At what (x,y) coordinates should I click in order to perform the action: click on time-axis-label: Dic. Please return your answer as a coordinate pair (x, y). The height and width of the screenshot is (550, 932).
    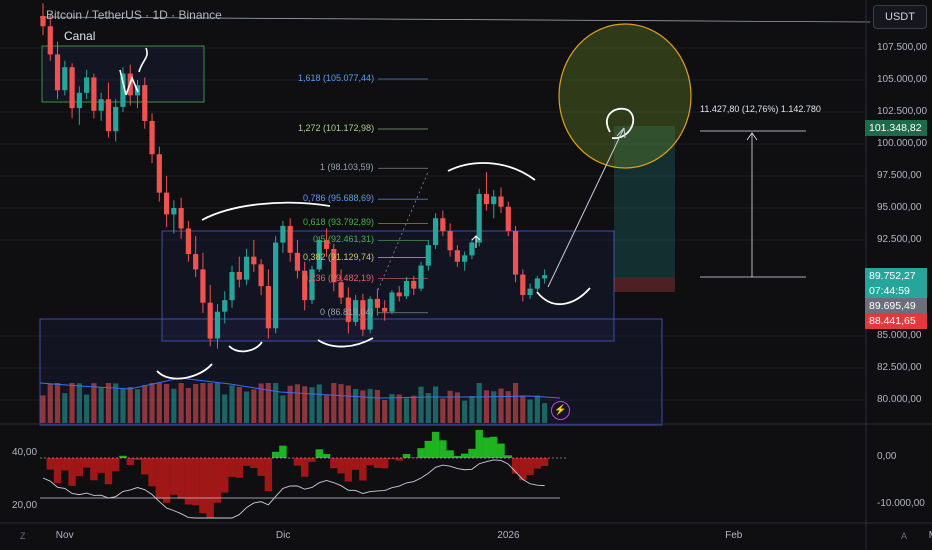
    Looking at the image, I should click on (283, 535).